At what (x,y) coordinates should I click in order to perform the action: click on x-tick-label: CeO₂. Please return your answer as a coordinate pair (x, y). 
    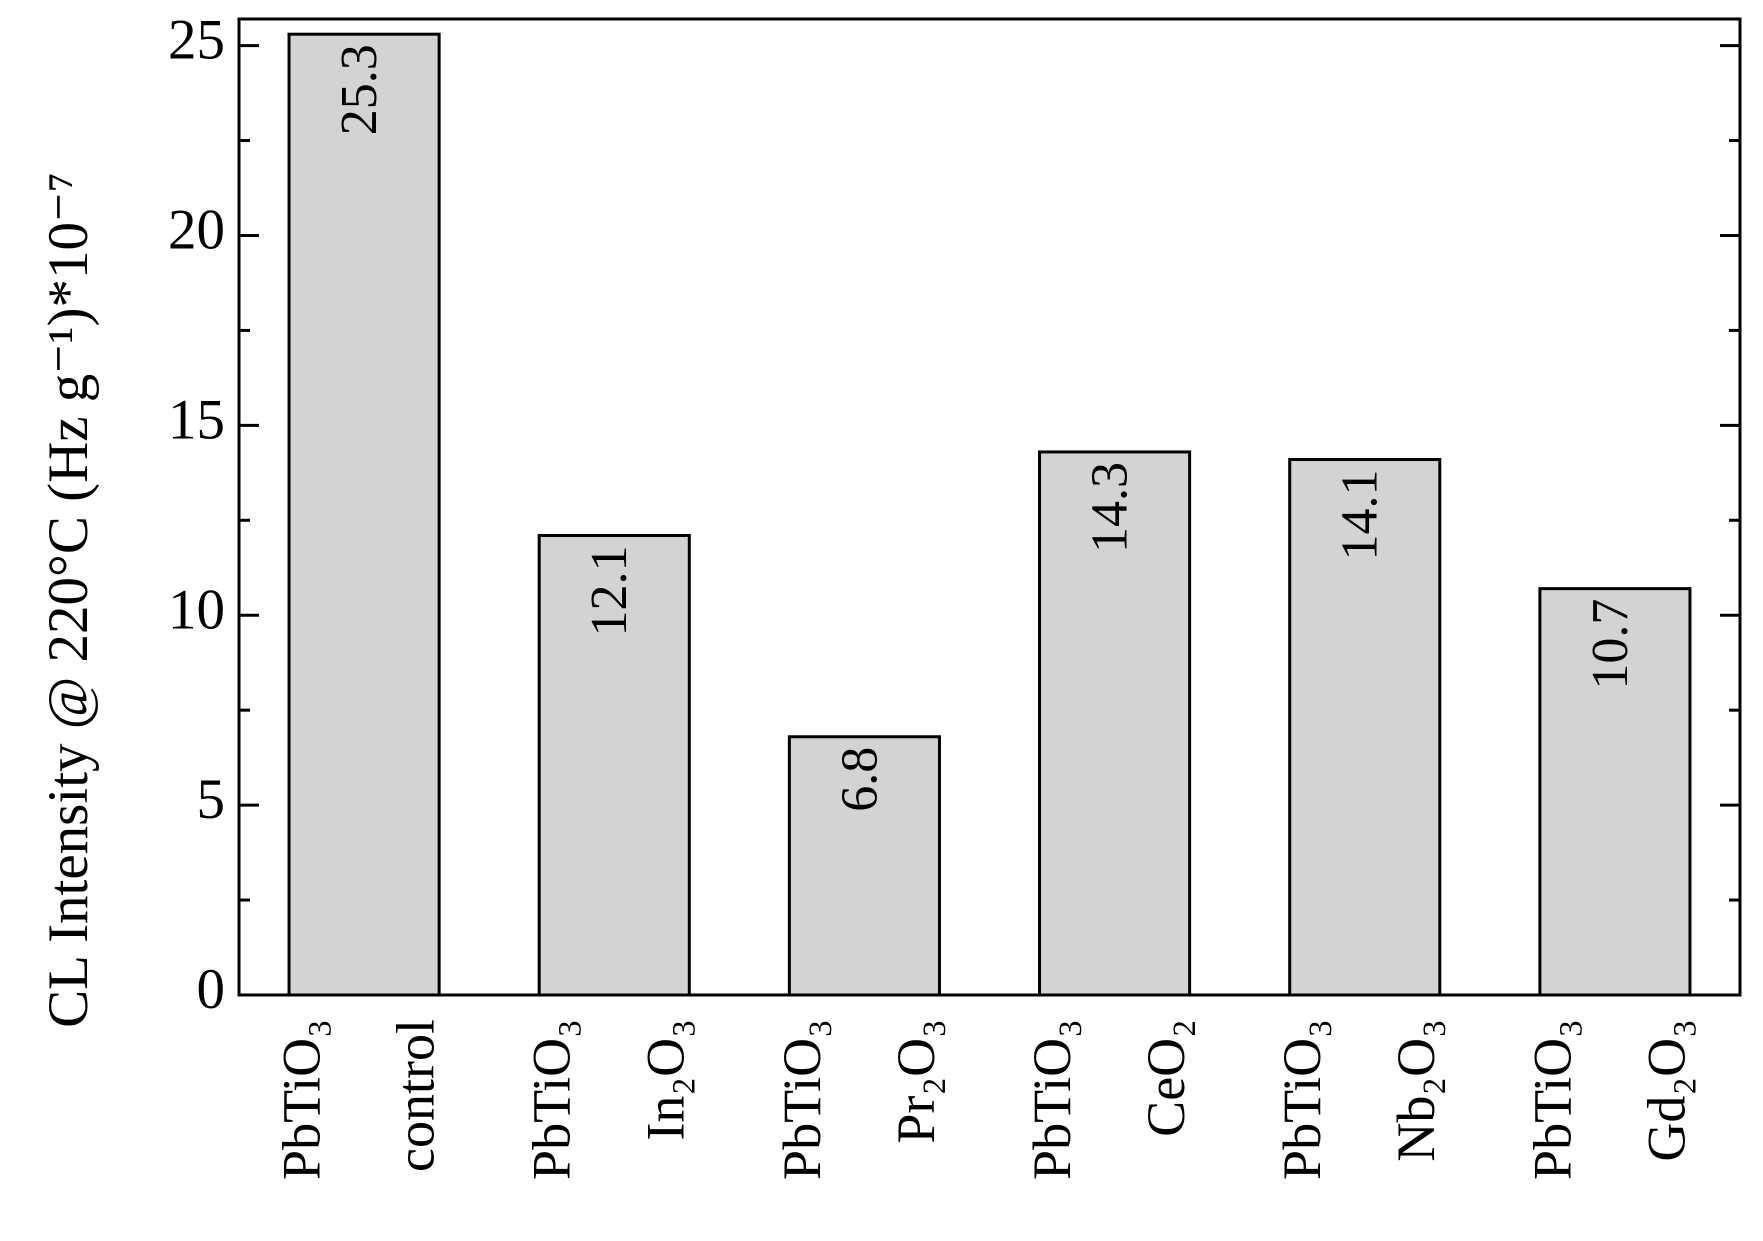
    Looking at the image, I should click on (1166, 1078).